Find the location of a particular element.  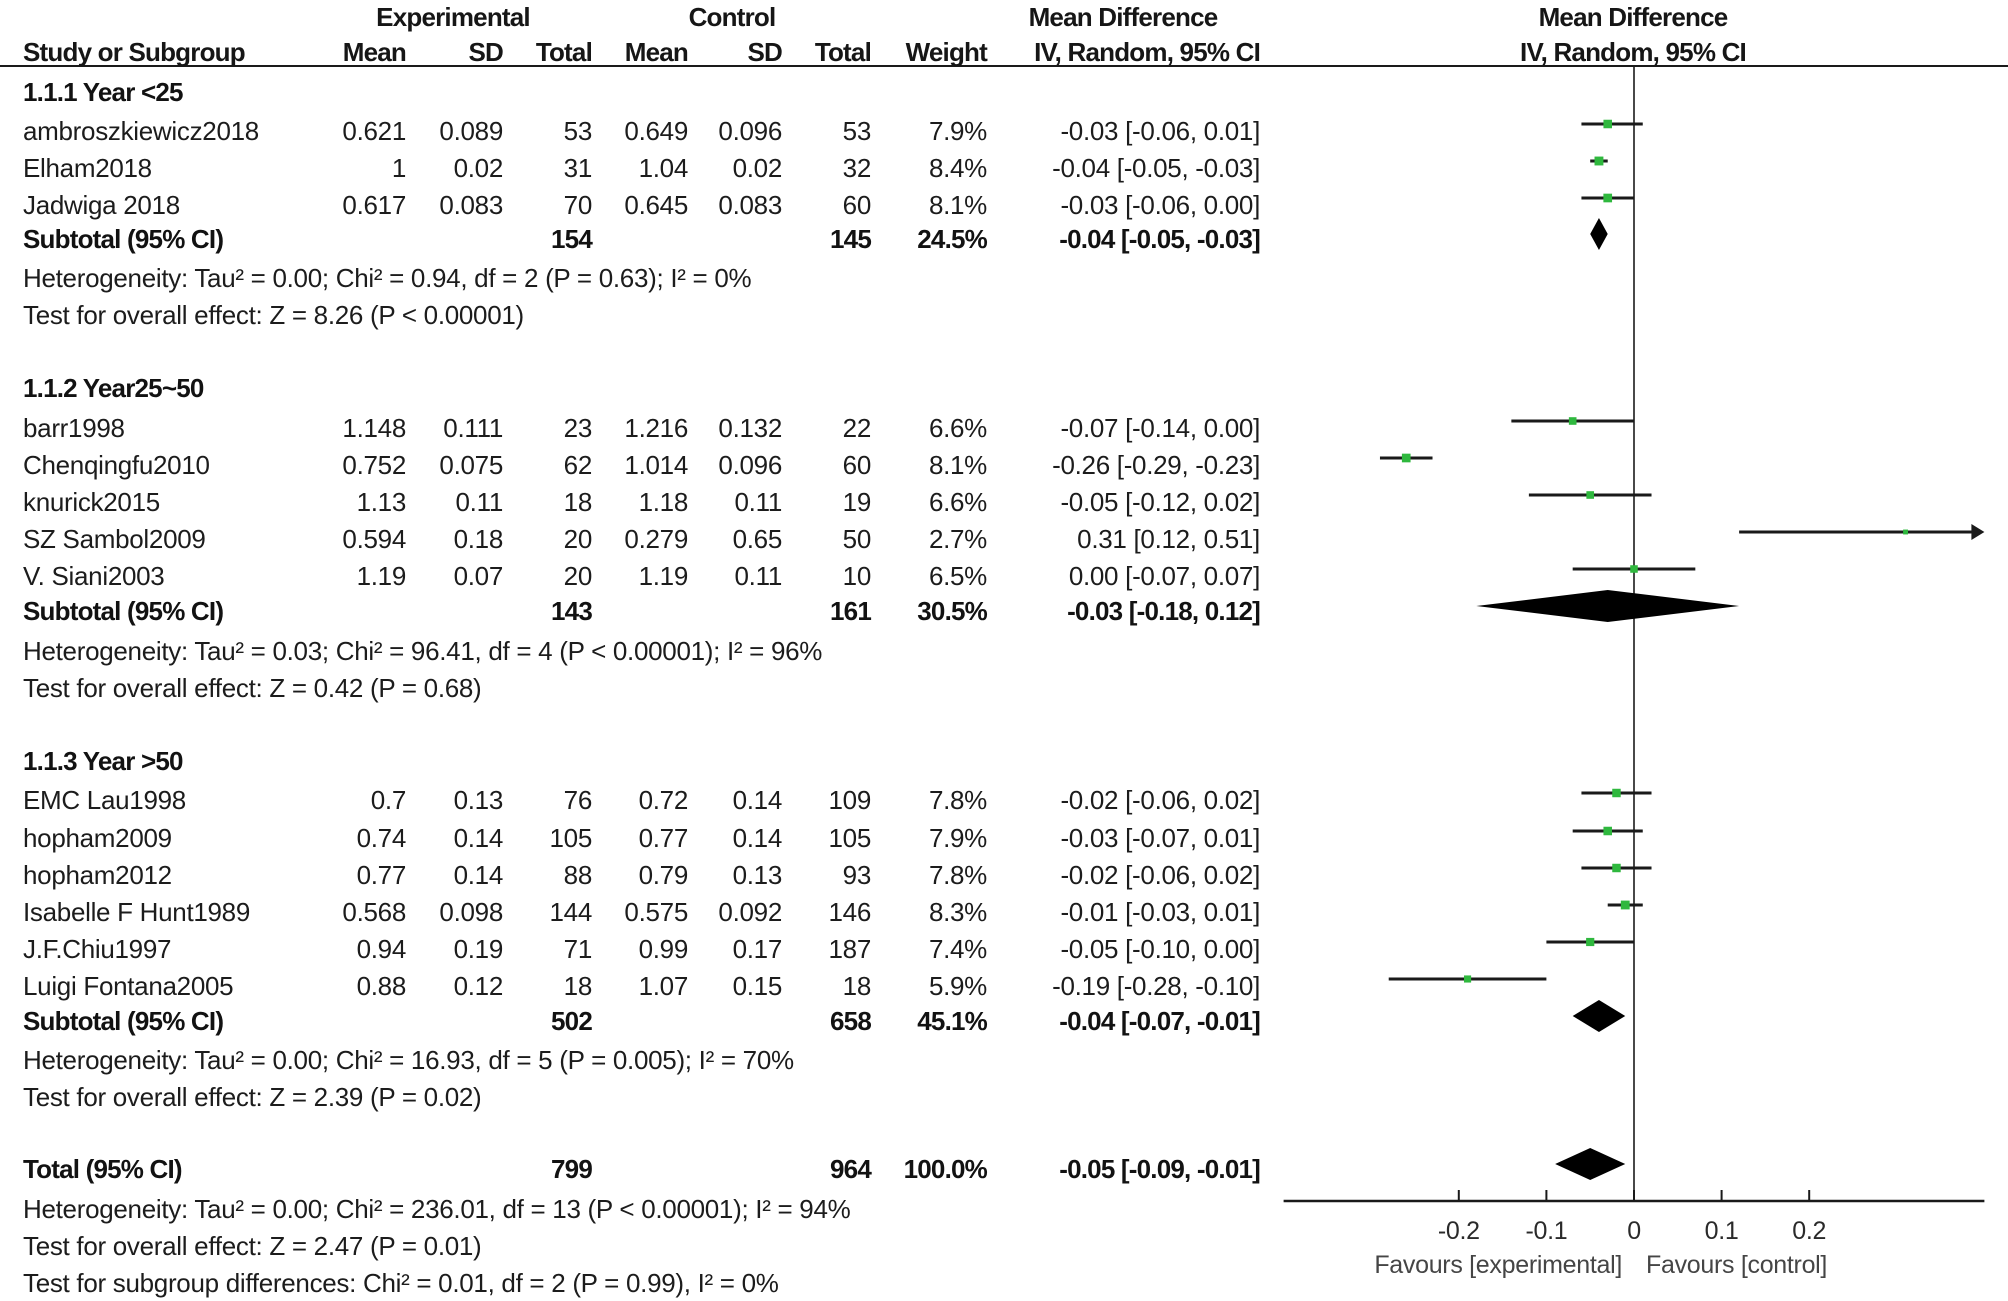

study-name: J.F.Chiu1997 is located at coordinates (97, 949).